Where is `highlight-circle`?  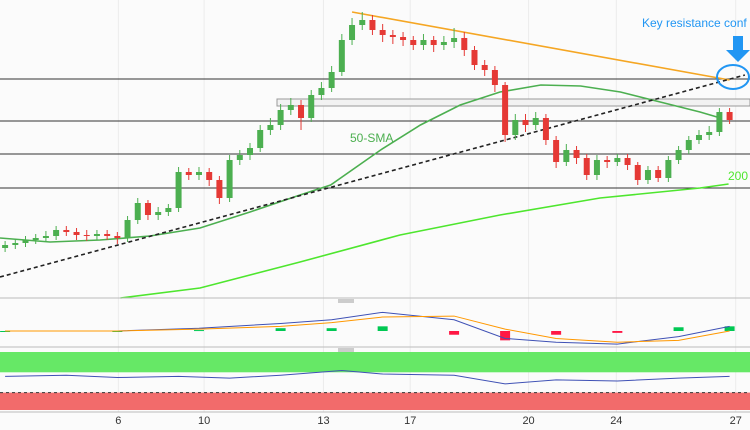 highlight-circle is located at coordinates (733, 77).